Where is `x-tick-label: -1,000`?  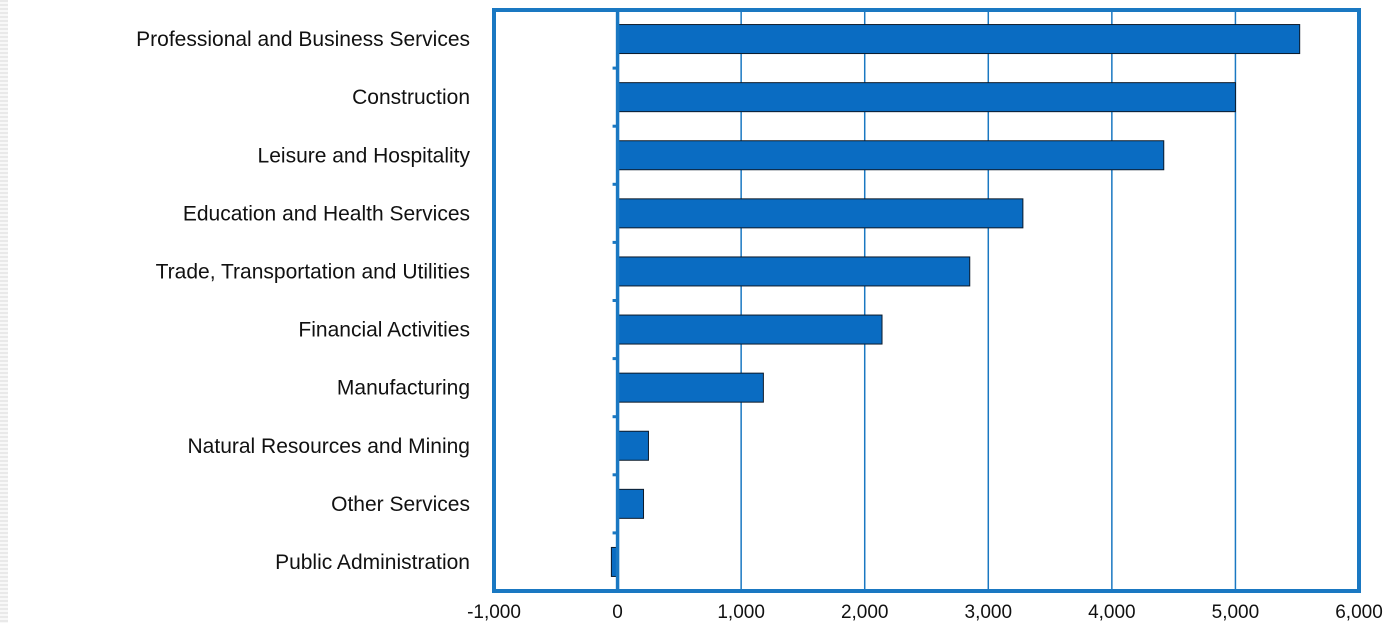
x-tick-label: -1,000 is located at coordinates (494, 612).